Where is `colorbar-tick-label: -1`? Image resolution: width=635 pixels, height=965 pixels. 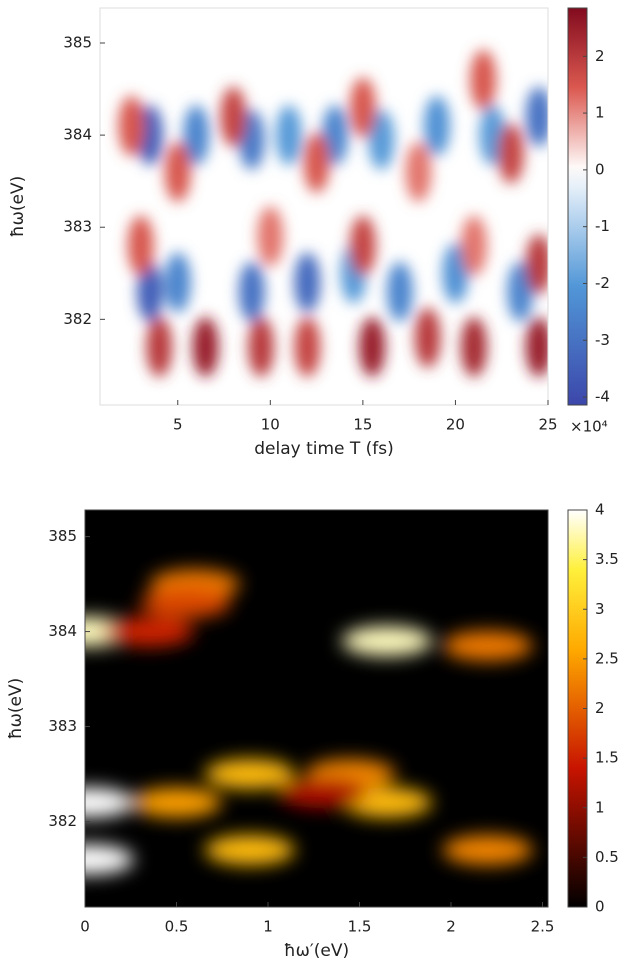
colorbar-tick-label: -1 is located at coordinates (602, 226).